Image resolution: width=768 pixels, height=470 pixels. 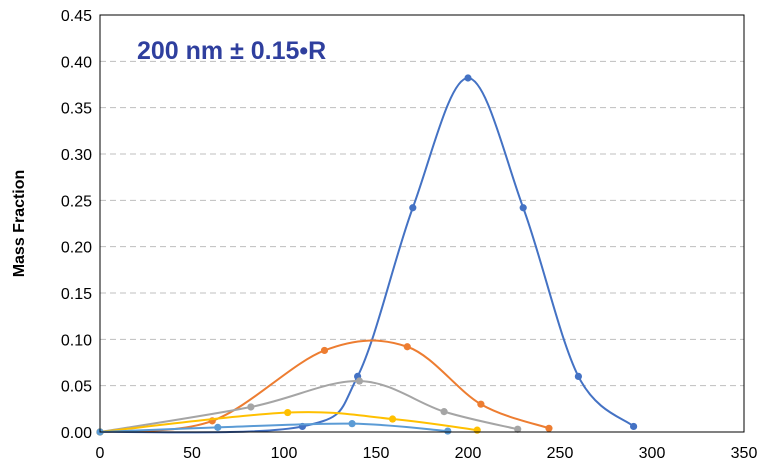 I want to click on y-tick-label: 0.30, so click(x=76, y=155).